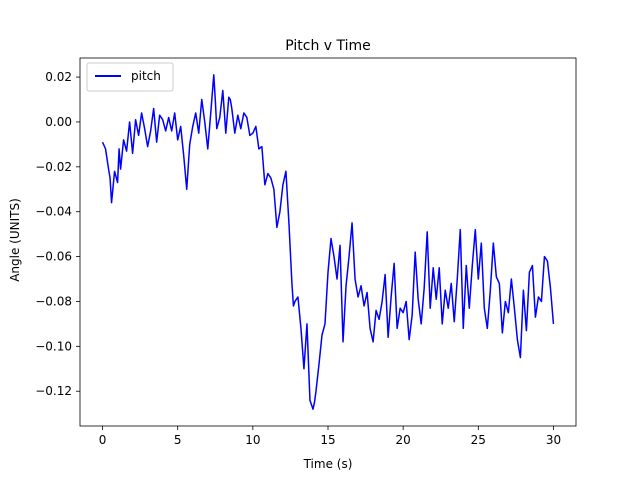 Image resolution: width=640 pixels, height=480 pixels. Describe the element at coordinates (53, 212) in the screenshot. I see `y-tick-label: −0.04` at that location.